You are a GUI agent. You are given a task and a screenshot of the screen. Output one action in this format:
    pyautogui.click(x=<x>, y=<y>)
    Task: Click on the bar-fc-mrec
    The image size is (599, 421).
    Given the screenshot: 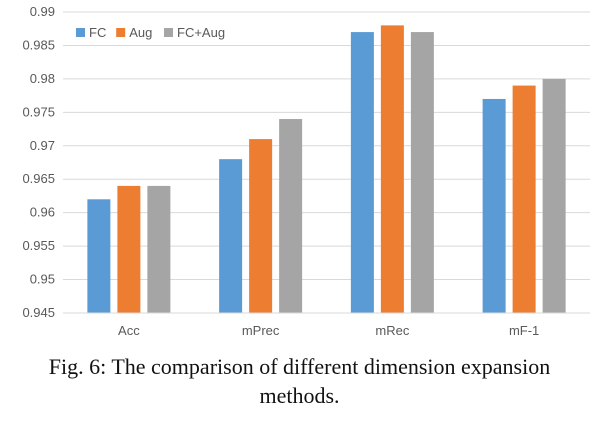 What is the action you would take?
    pyautogui.click(x=362, y=173)
    